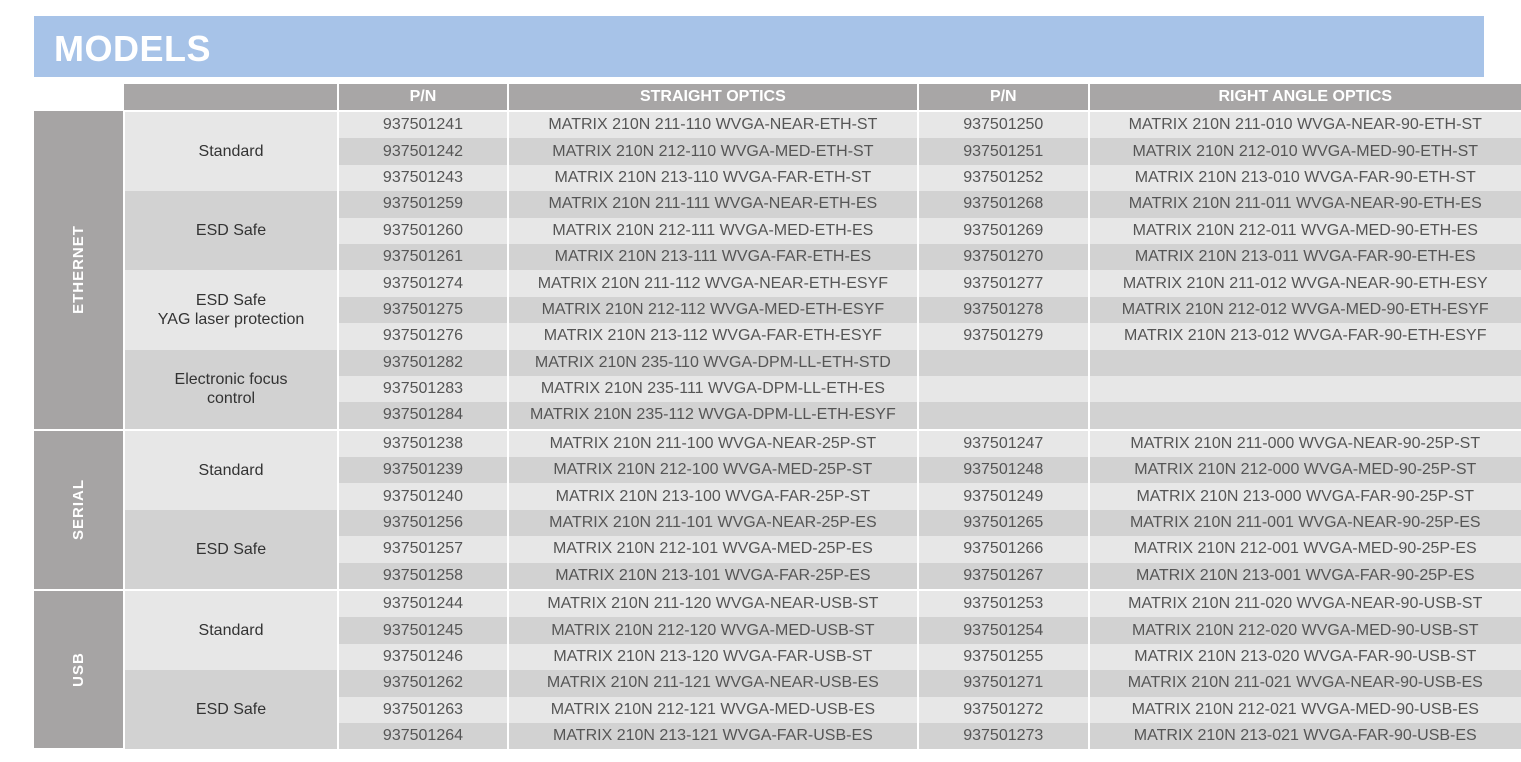  Describe the element at coordinates (712, 523) in the screenshot. I see `model-straight: MATRIX 210N 211-101 WVGA-NEAR-25P-ES` at that location.